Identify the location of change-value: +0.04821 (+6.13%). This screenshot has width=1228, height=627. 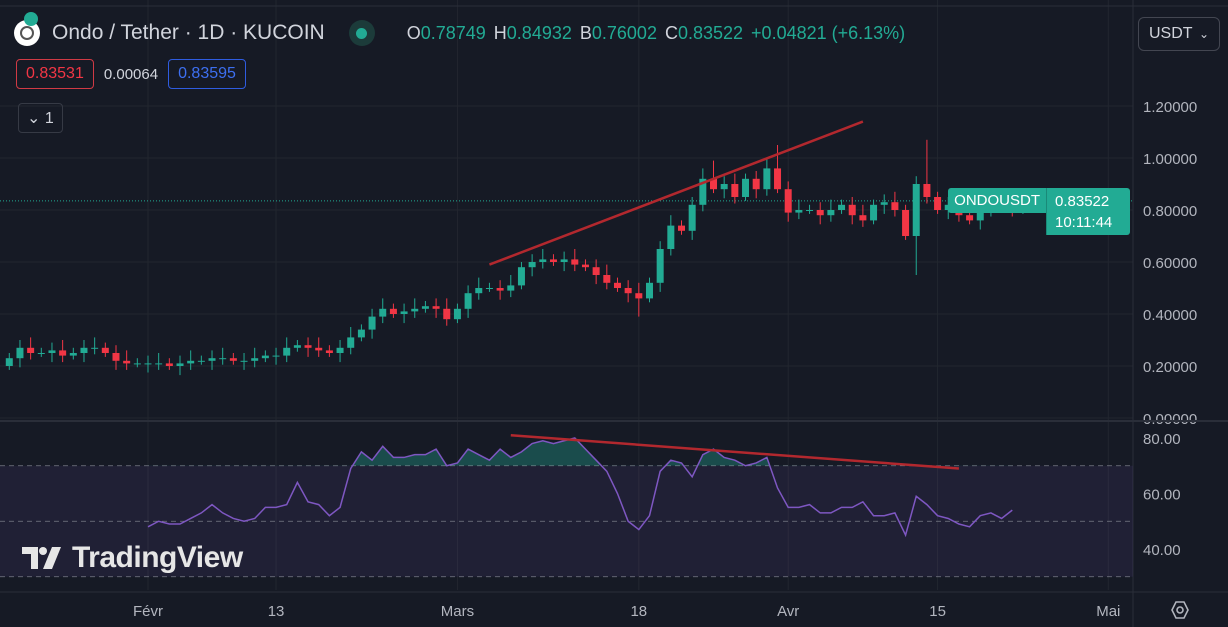
(828, 32).